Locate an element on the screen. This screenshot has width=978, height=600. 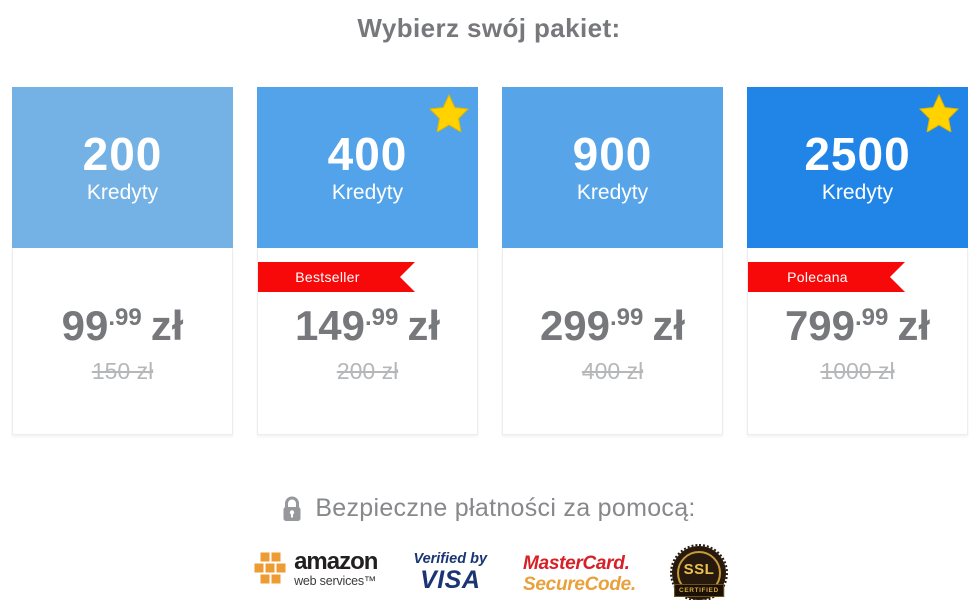
price-main: 149 is located at coordinates (330, 325).